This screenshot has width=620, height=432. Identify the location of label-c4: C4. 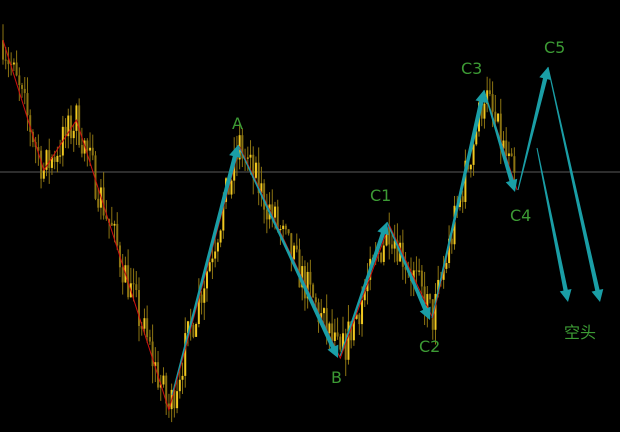
(521, 215).